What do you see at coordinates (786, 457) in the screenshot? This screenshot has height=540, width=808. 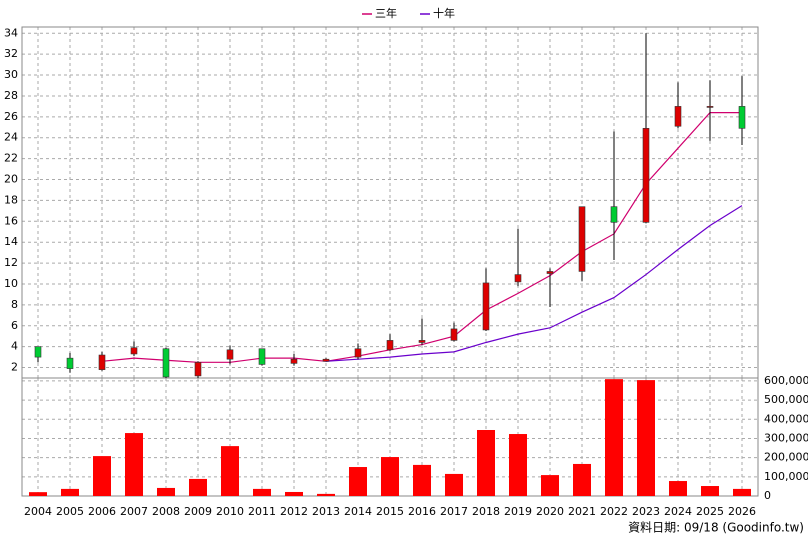 I see `y2-tick-label: 200,000` at bounding box center [786, 457].